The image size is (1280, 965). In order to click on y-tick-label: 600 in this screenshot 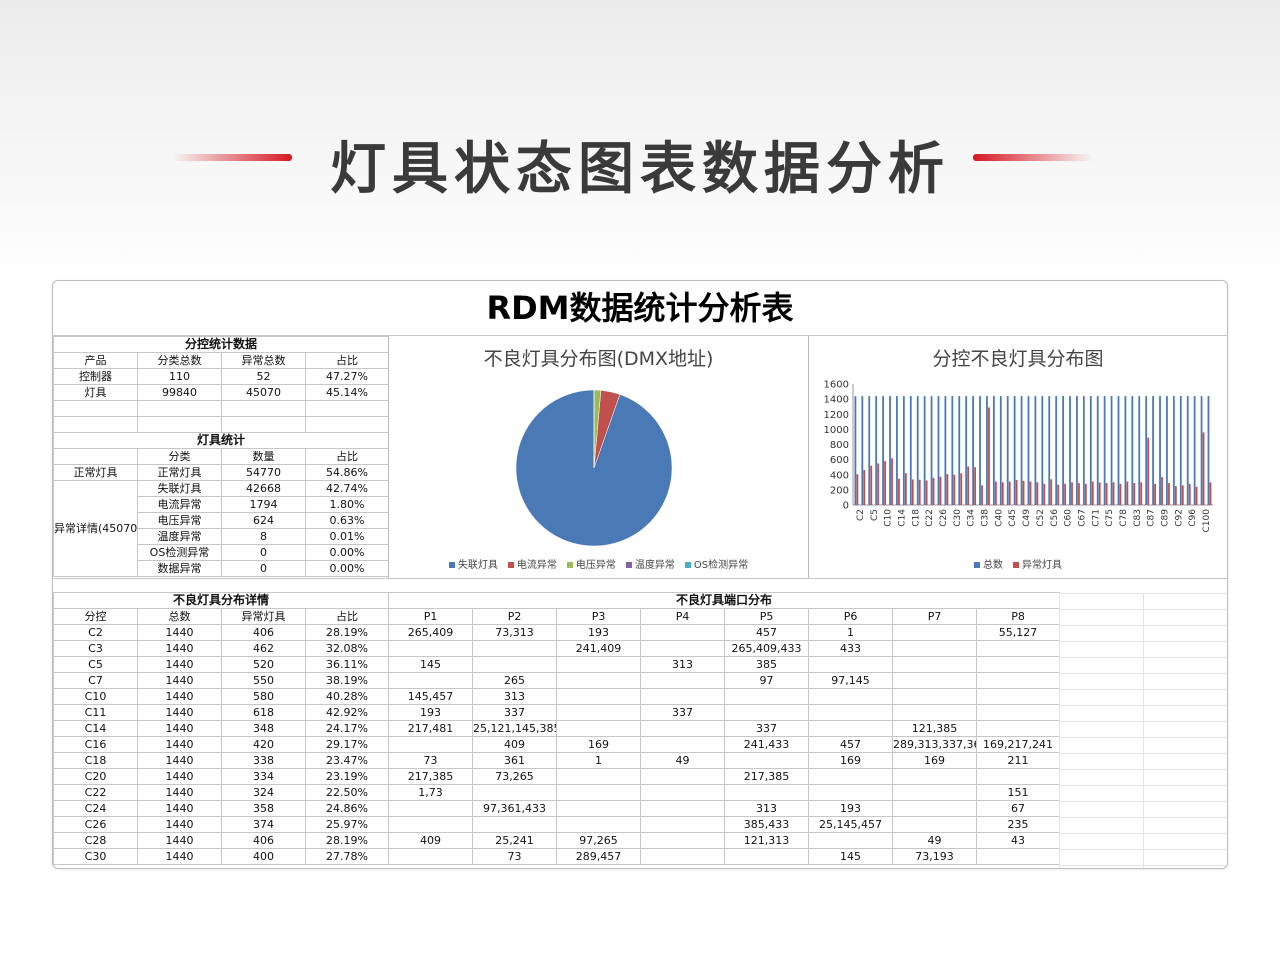, I will do `click(839, 460)`.